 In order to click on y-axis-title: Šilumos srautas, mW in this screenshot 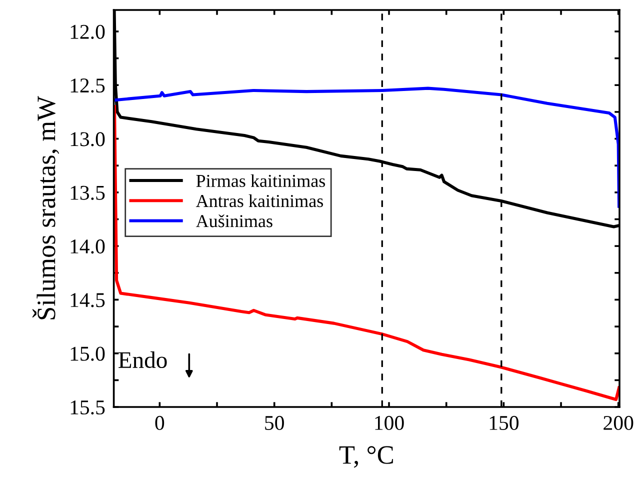, I will do `click(46, 208)`.